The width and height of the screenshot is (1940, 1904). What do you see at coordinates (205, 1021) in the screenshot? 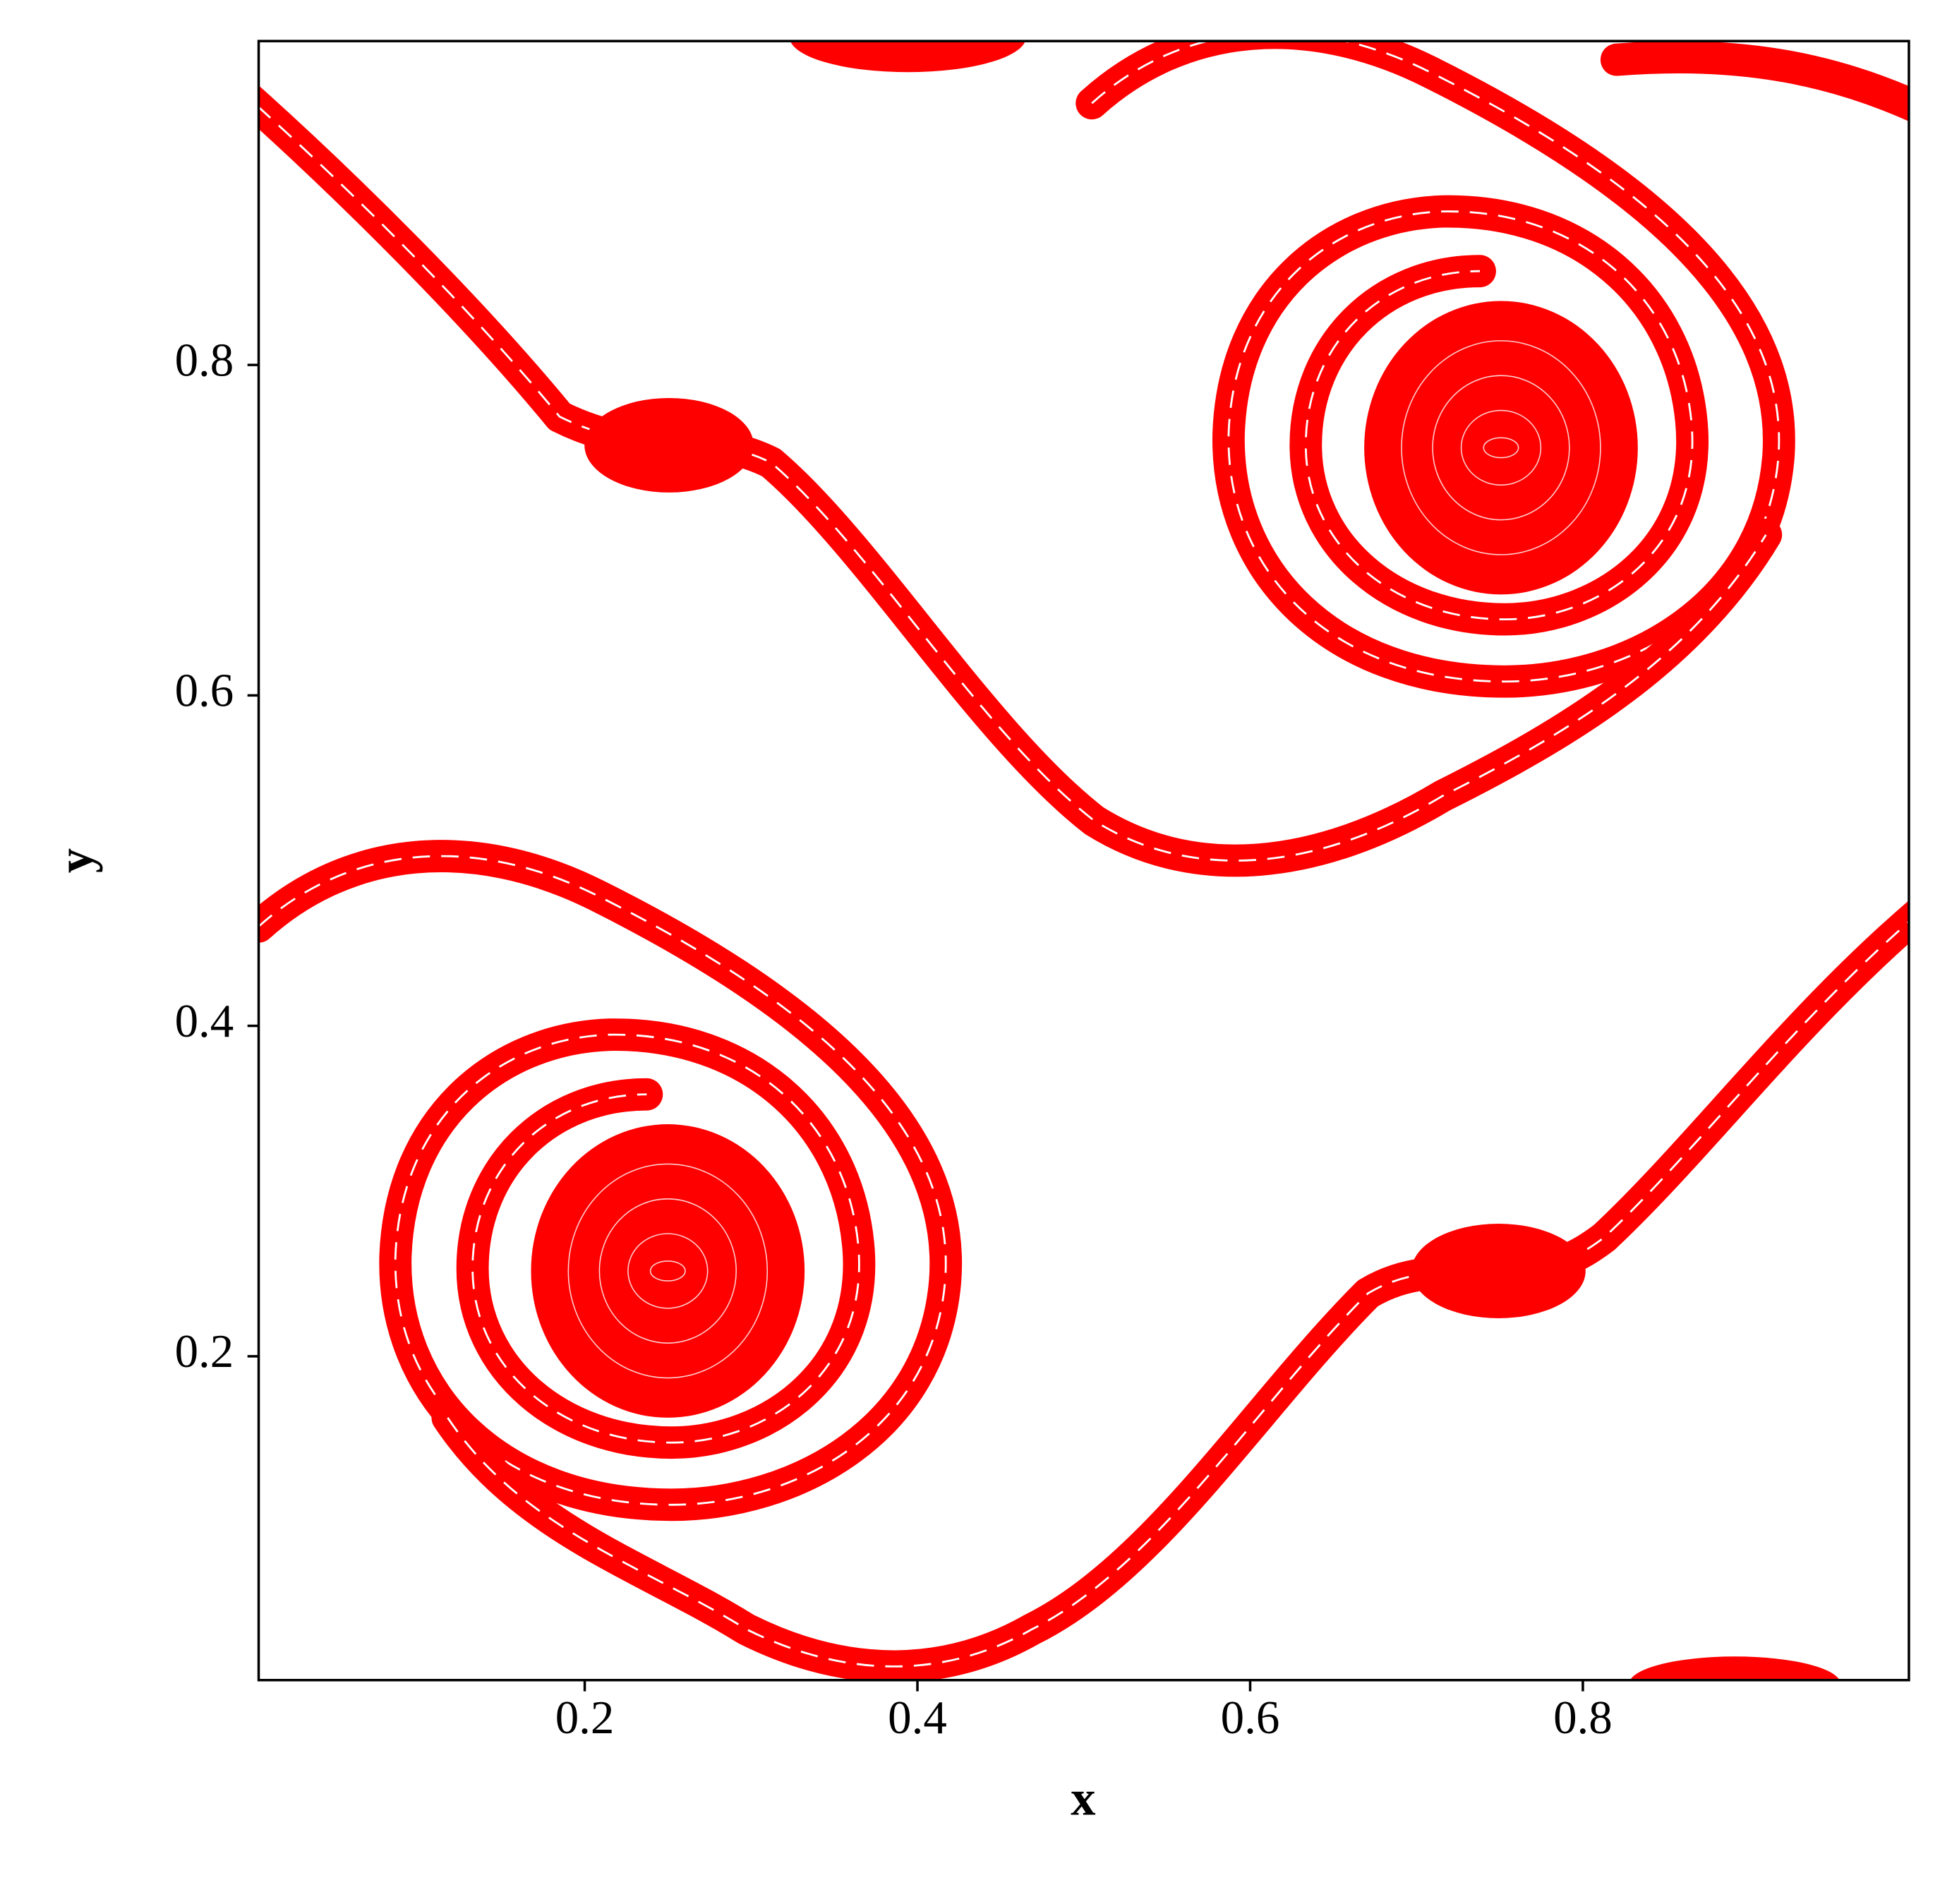
I see `y-tick-label: 0.4` at bounding box center [205, 1021].